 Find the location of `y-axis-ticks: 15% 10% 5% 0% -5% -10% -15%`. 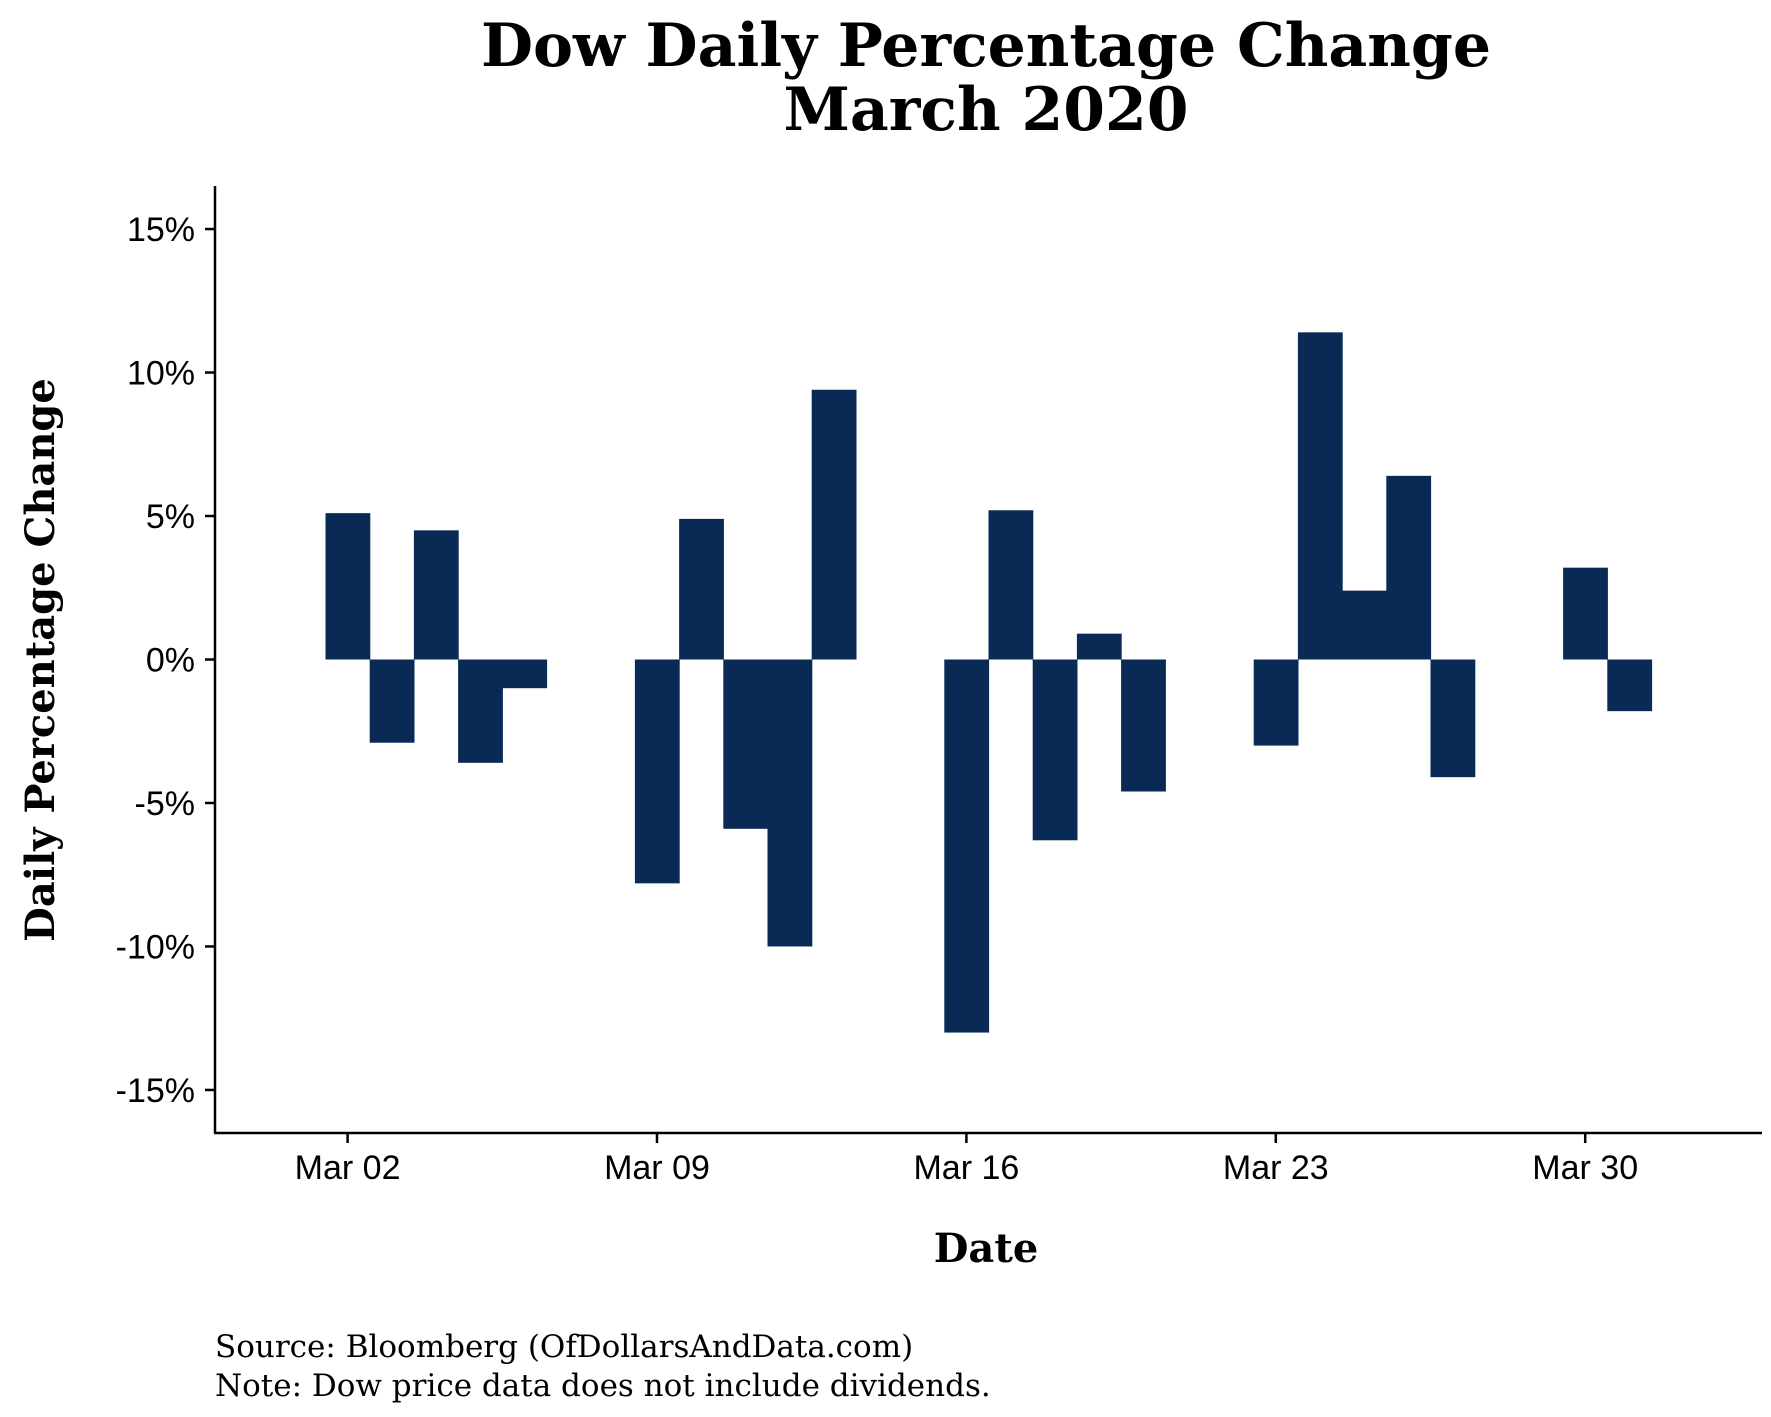

y-axis-ticks: 15% 10% 5% 0% -5% -10% -15% is located at coordinates (165, 660).